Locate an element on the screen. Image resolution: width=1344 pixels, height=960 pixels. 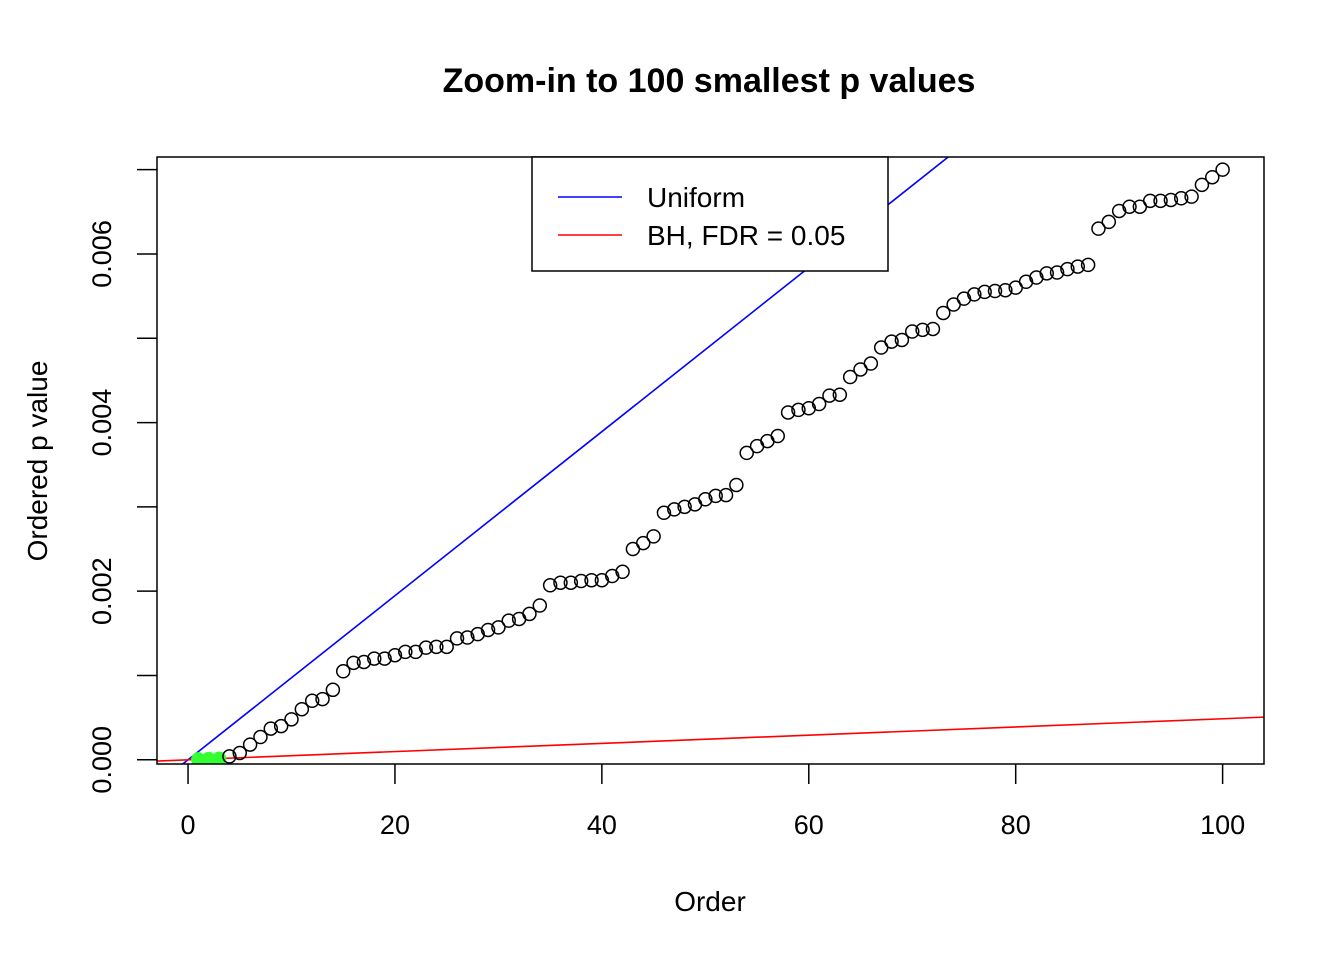
x-tick-label: 20 is located at coordinates (395, 825).